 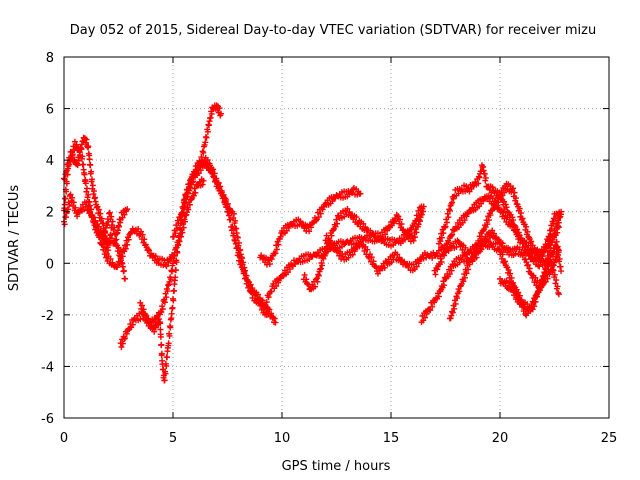 What do you see at coordinates (391, 438) in the screenshot?
I see `x-tick-label: 15` at bounding box center [391, 438].